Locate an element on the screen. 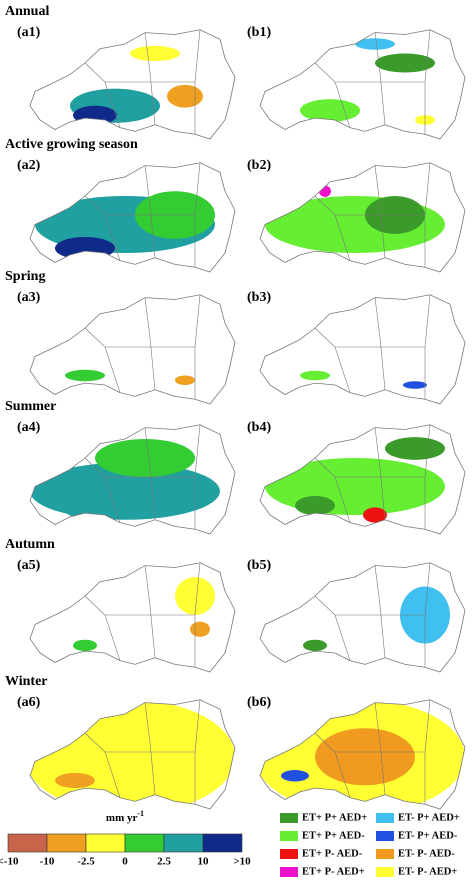 The width and height of the screenshot is (474, 882). legend-label: ET+ P+ AED- is located at coordinates (333, 835).